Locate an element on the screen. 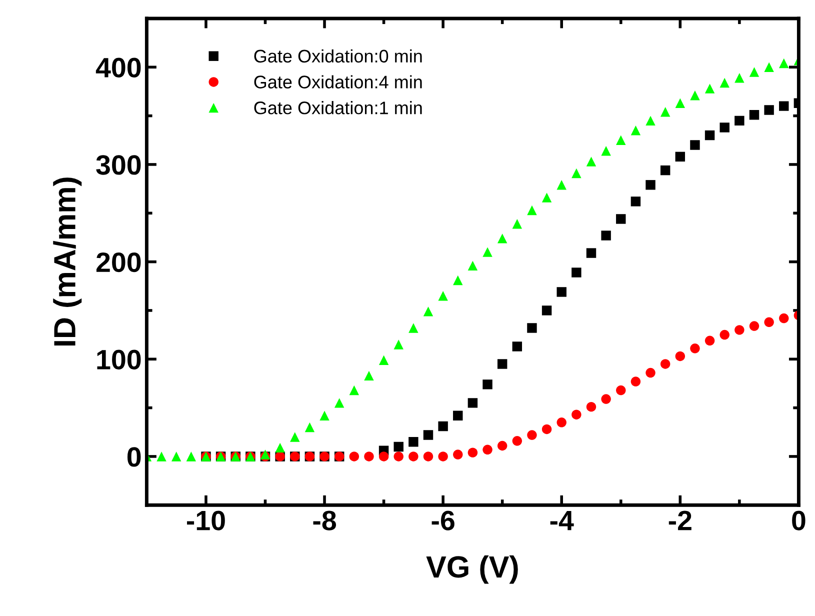 Image resolution: width=815 pixels, height=616 pixels. legend-label: Gate Oxidation:4 min is located at coordinates (338, 81).